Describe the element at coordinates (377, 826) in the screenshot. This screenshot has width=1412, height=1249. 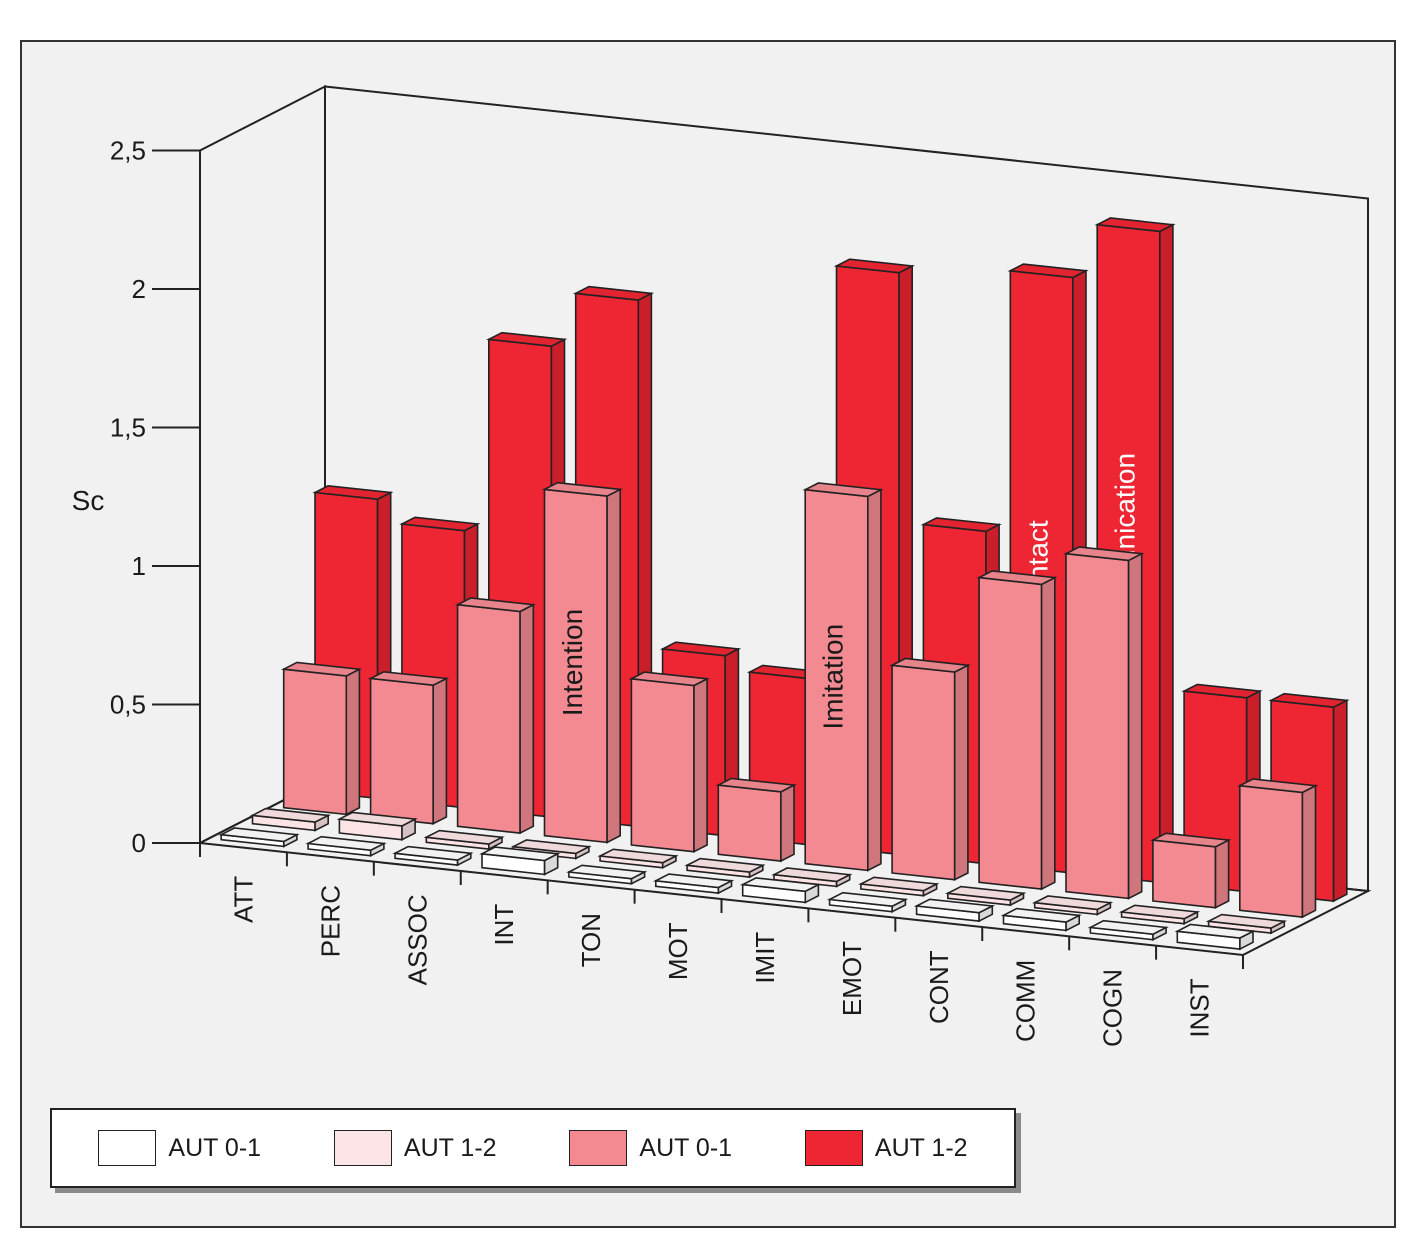
I see `bar-2-perc` at that location.